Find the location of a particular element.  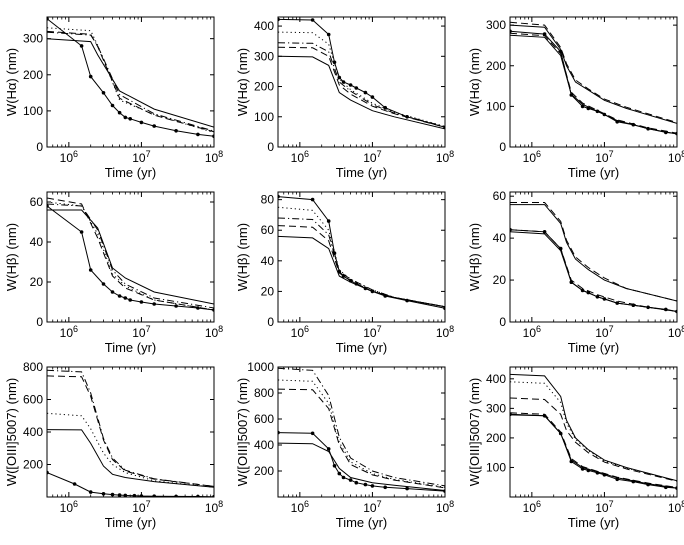

series-line-dotted-a is located at coordinates (593, 431).